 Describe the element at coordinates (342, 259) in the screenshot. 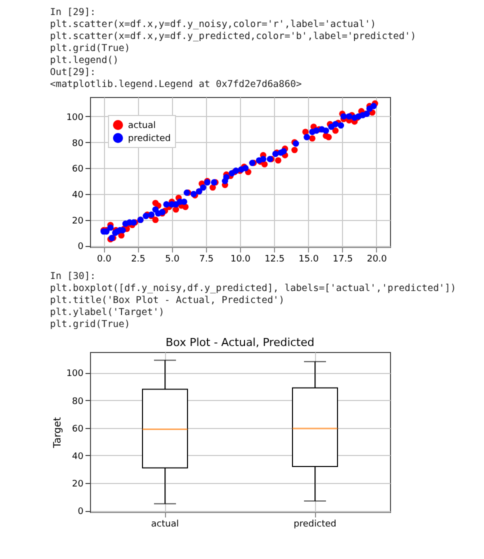

I see `x-tick-label: 17.5` at that location.